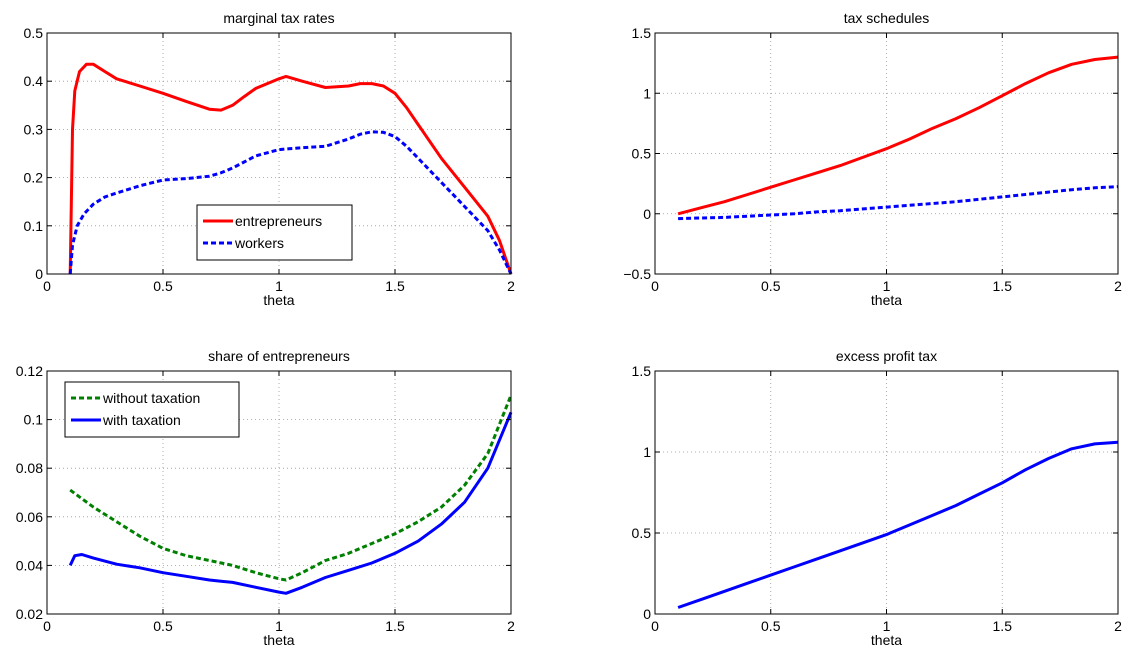 The height and width of the screenshot is (657, 1128). I want to click on legend: without taxation with taxation, so click(152, 409).